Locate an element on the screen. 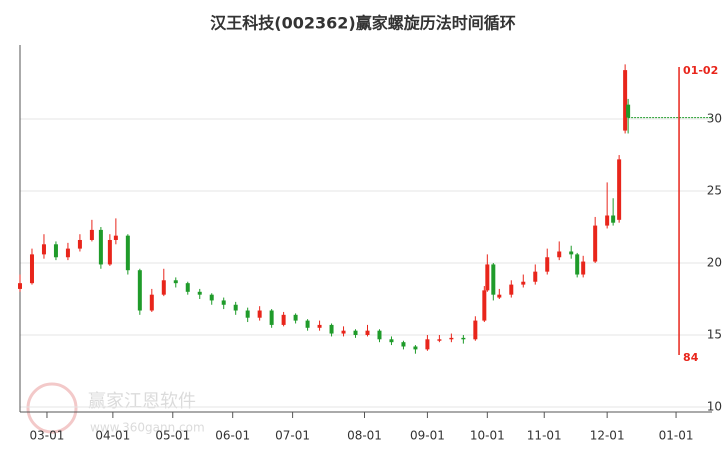 The height and width of the screenshot is (450, 726). watermark-logo is located at coordinates (52, 408).